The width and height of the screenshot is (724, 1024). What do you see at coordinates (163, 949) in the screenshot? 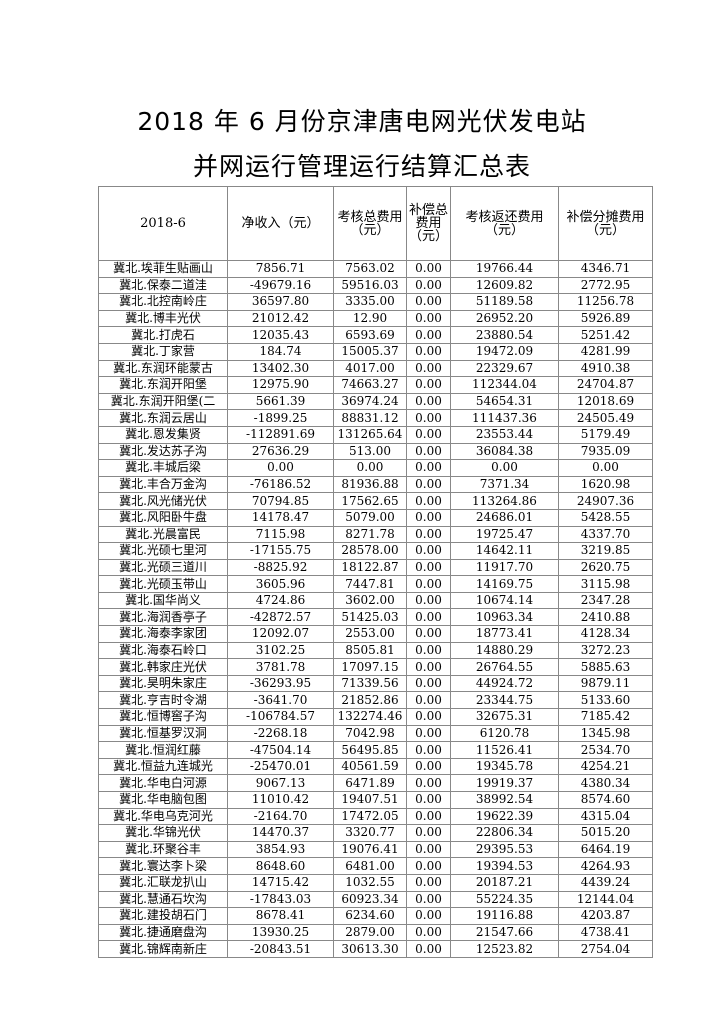
I see `station-name-cell: 冀北.锦辉南新庄` at bounding box center [163, 949].